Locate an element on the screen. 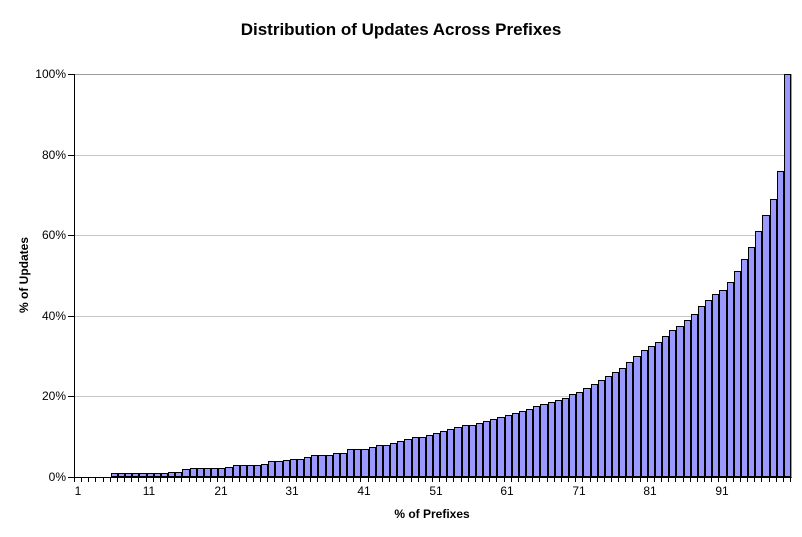 This screenshot has height=537, width=802. y-axis-title: % of Updates is located at coordinates (24, 275).